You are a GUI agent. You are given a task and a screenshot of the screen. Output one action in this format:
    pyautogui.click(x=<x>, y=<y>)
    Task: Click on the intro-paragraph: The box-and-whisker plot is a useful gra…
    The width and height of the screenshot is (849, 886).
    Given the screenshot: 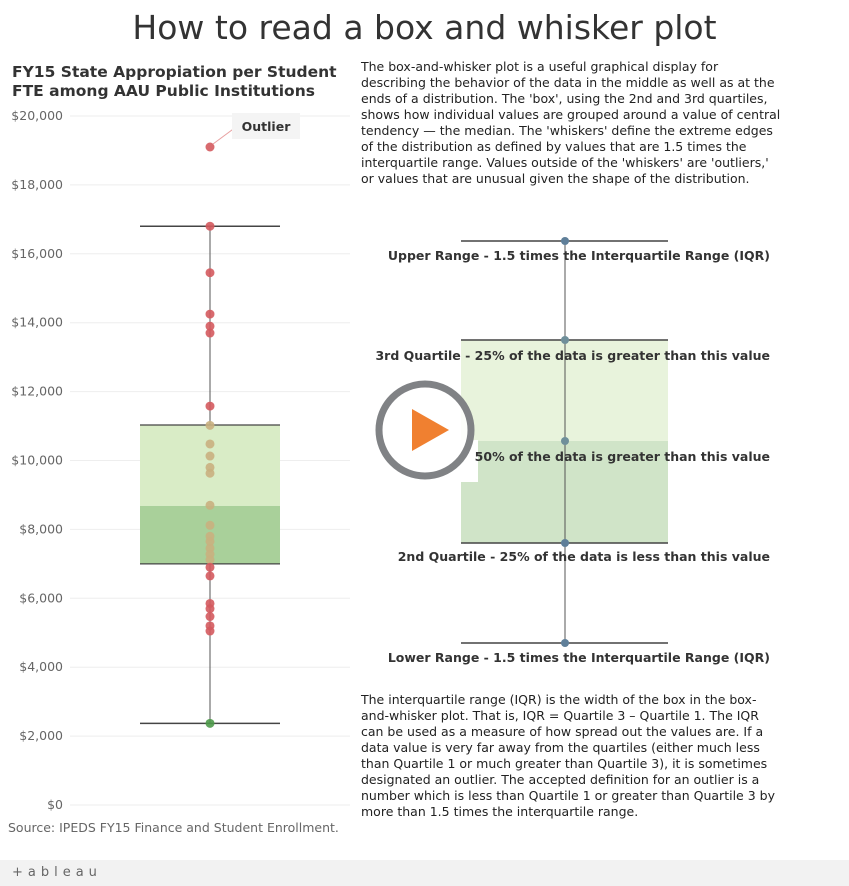 What is the action you would take?
    pyautogui.click(x=571, y=122)
    